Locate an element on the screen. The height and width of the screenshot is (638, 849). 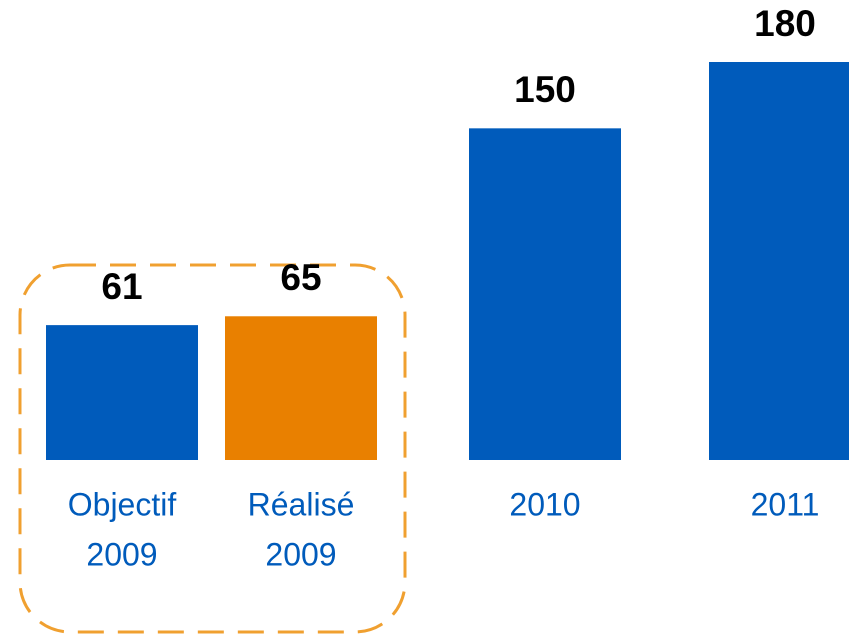
value-label: 150 is located at coordinates (545, 89).